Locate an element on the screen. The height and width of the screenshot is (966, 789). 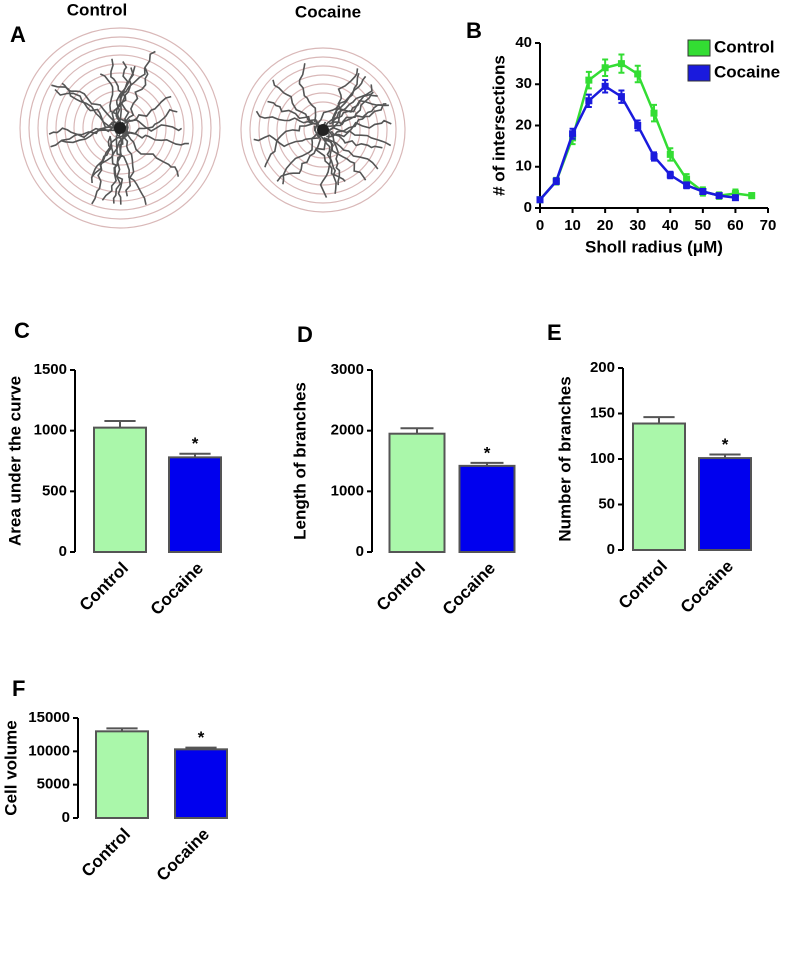
y-tick-label: 0 is located at coordinates (63, 551).